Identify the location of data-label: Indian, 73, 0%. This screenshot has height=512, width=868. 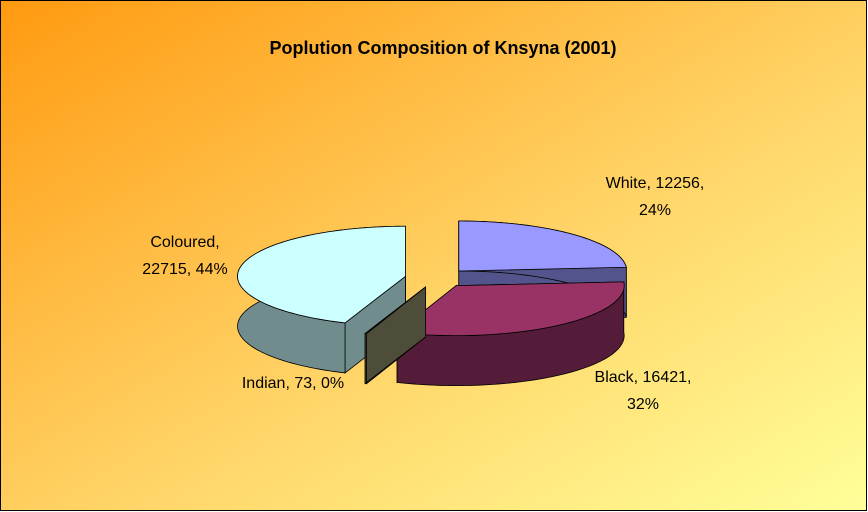
(293, 383).